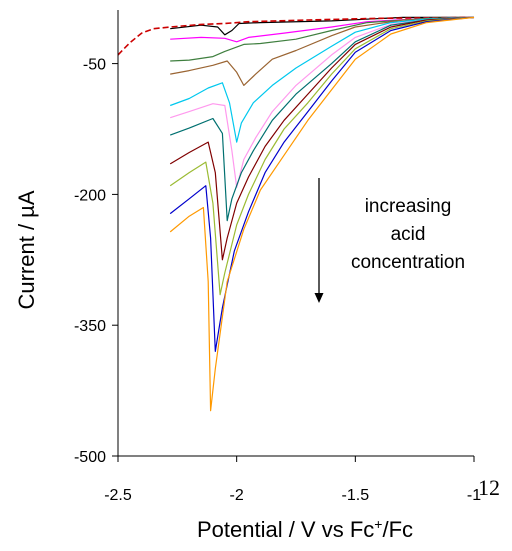  What do you see at coordinates (90, 195) in the screenshot?
I see `y-tick-label: -200` at bounding box center [90, 195].